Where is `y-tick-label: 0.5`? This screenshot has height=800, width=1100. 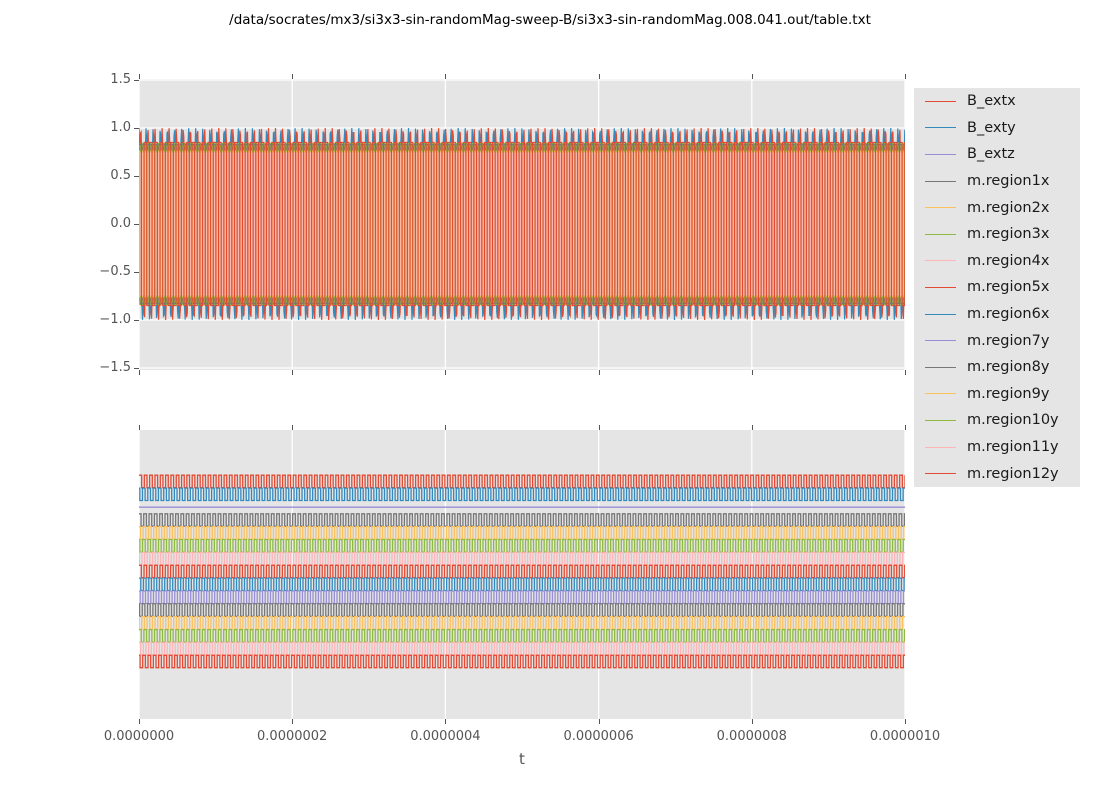
y-tick-label: 0.5 is located at coordinates (120, 175).